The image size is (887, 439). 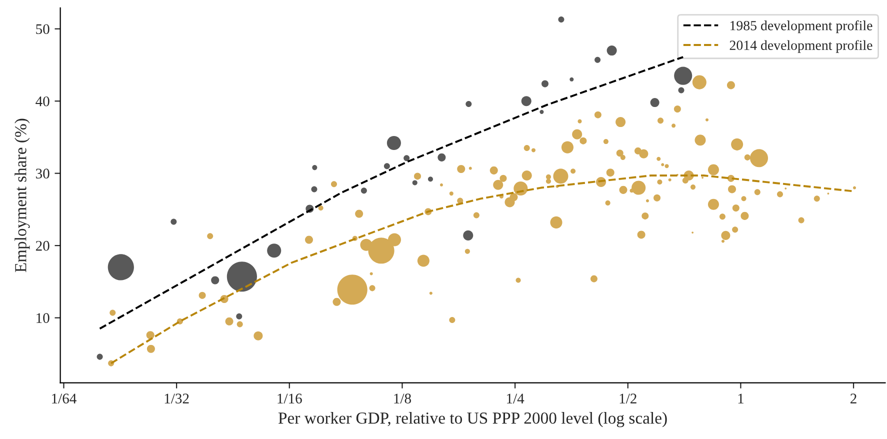 What do you see at coordinates (741, 399) in the screenshot?
I see `x-tick-label: 1` at bounding box center [741, 399].